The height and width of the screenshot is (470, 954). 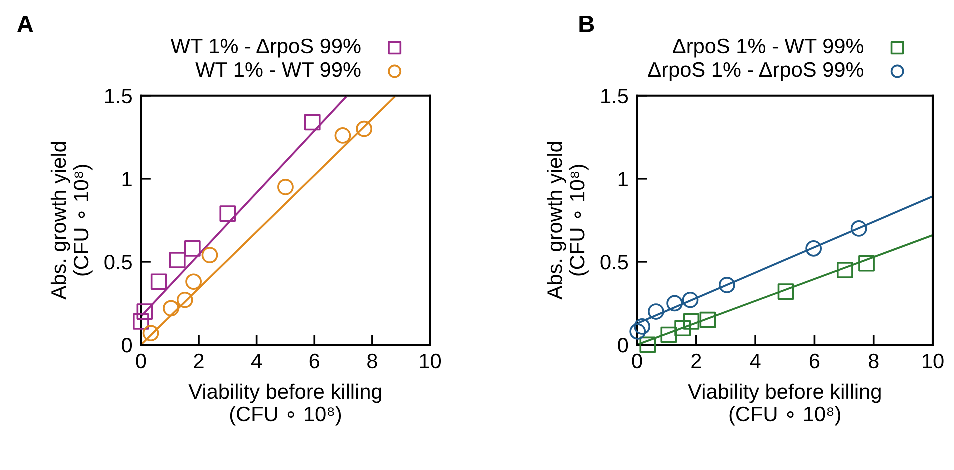 I want to click on legend-label: ΔrpoS 1% - ΔrpoS 99%, so click(x=756, y=72).